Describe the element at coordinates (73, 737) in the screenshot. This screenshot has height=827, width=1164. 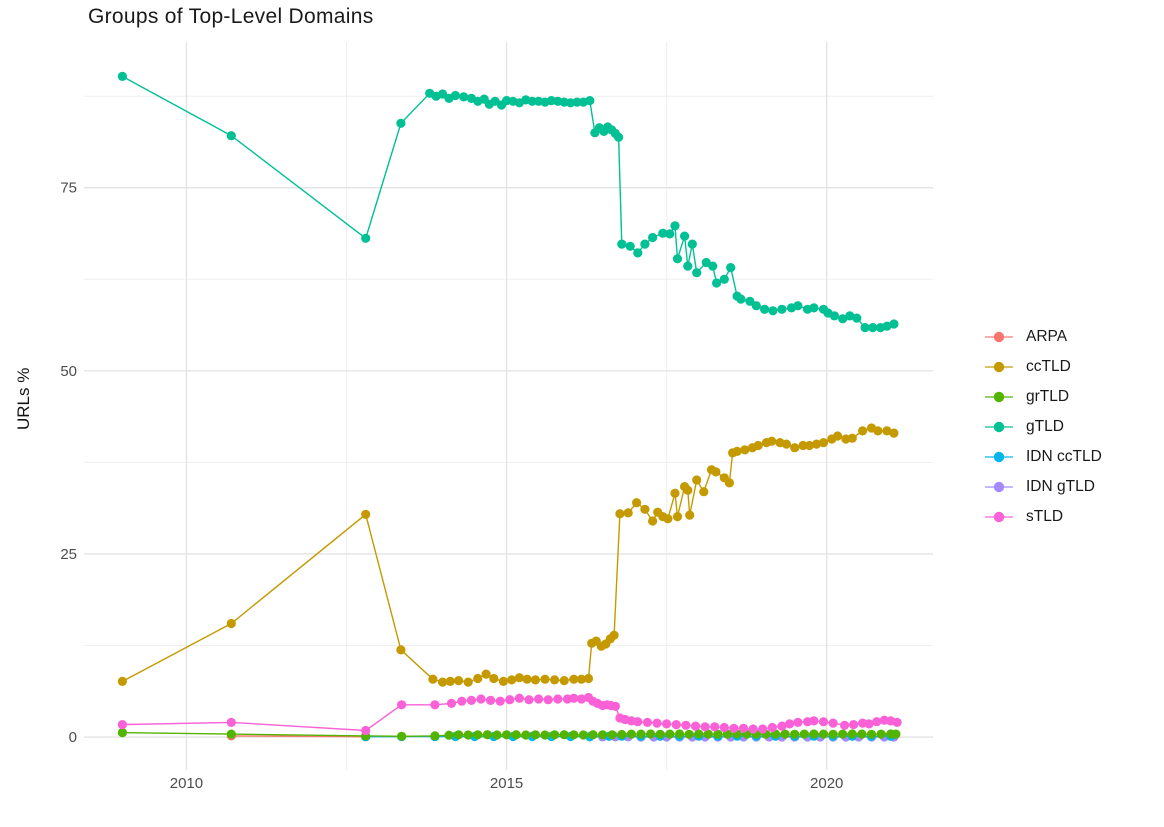
I see `y-tick-label: 0` at that location.